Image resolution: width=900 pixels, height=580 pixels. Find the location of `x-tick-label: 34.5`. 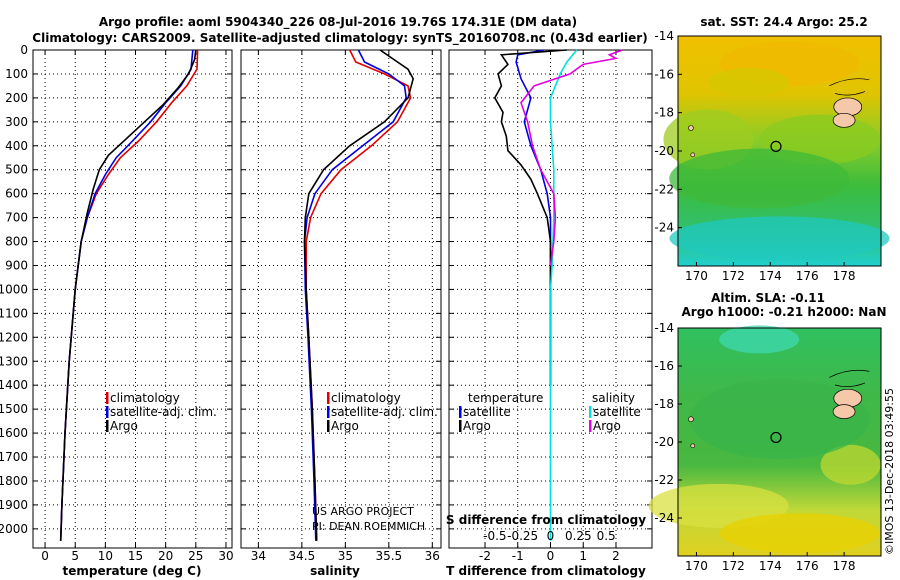

x-tick-label: 34.5 is located at coordinates (302, 556).